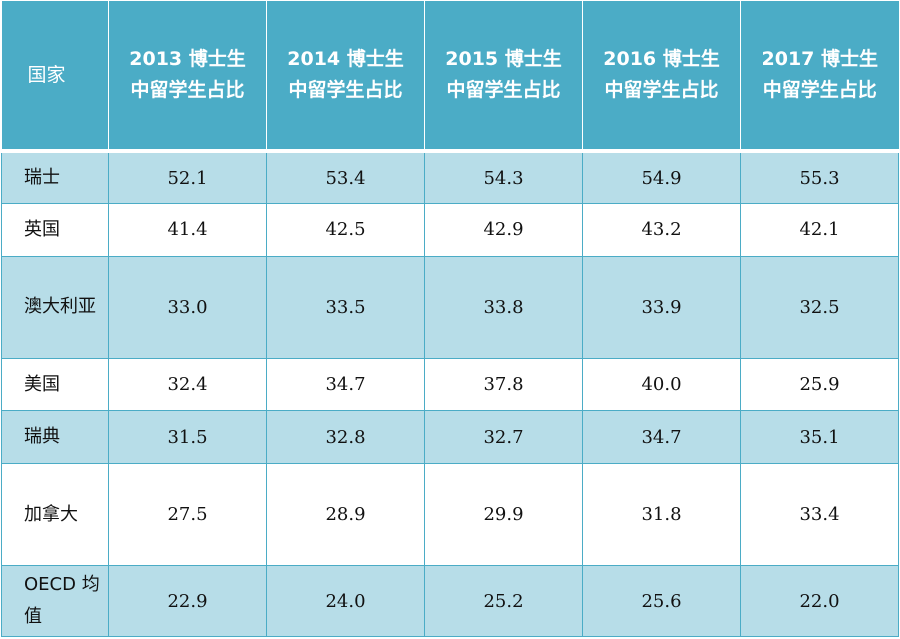 This screenshot has height=639, width=900. What do you see at coordinates (503, 77) in the screenshot?
I see `header-2015: 2015 博士生 中留学生占比` at bounding box center [503, 77].